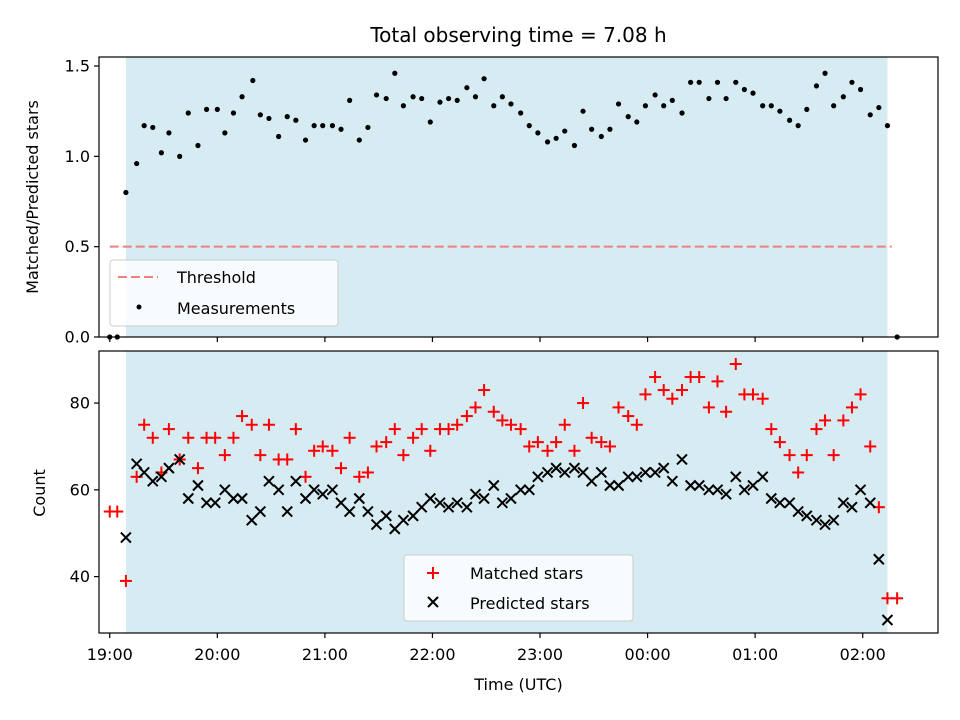  Describe the element at coordinates (110, 654) in the screenshot. I see `bottom-xtick-label: 19:00` at that location.